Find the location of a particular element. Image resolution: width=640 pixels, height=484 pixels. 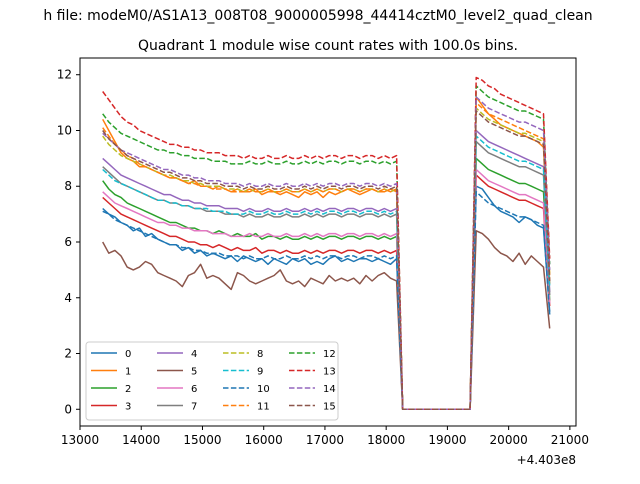

y-tick-label: 10 is located at coordinates (64, 130).